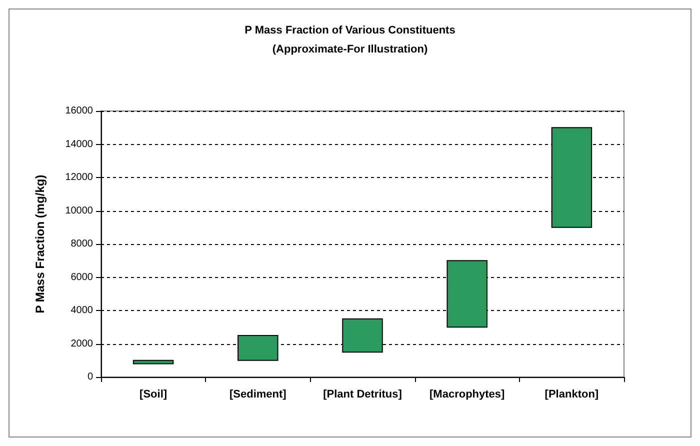 Image resolution: width=700 pixels, height=446 pixels. Describe the element at coordinates (40, 244) in the screenshot. I see `y-axis-title: P Mass Fraction (mg/kg)` at that location.